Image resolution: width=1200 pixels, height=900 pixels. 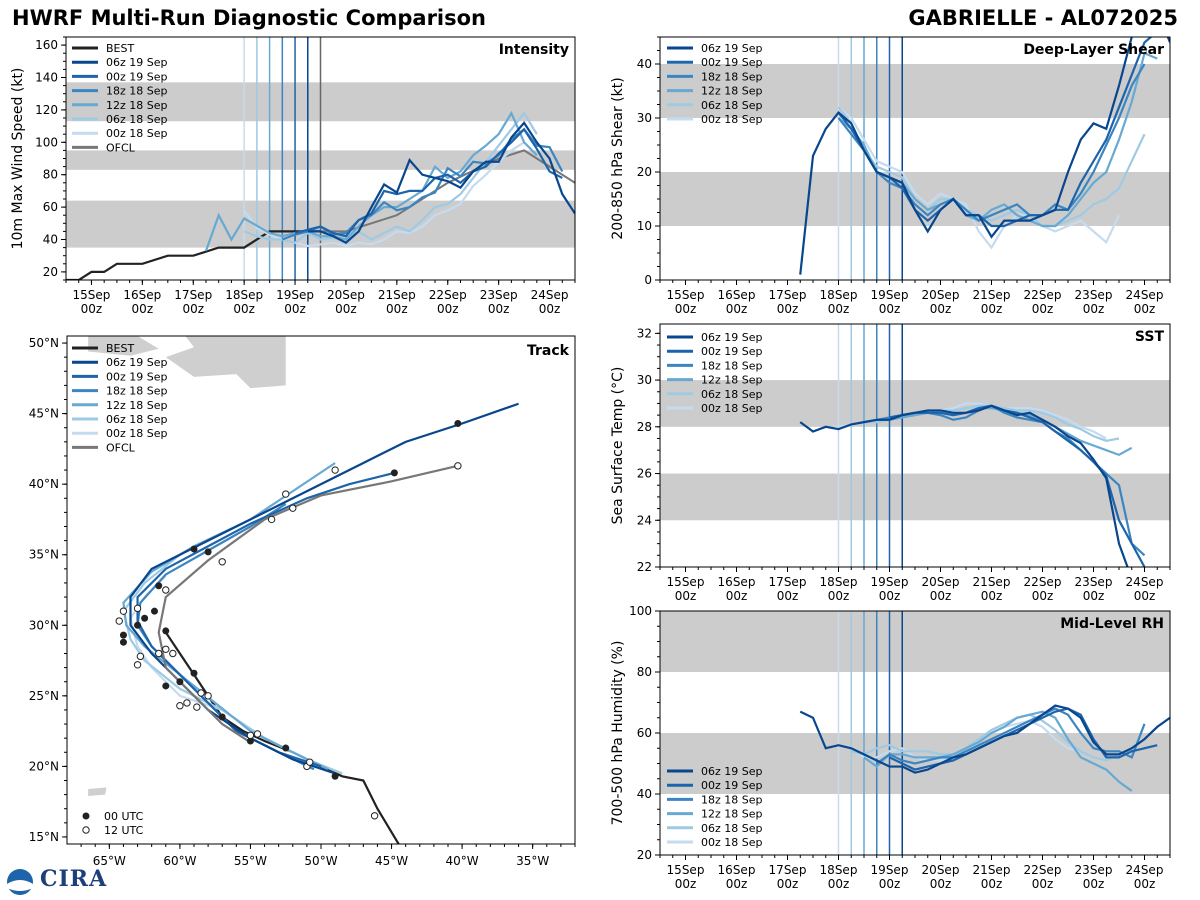 What do you see at coordinates (50, 207) in the screenshot?
I see `y-tick-label: 60` at bounding box center [50, 207].